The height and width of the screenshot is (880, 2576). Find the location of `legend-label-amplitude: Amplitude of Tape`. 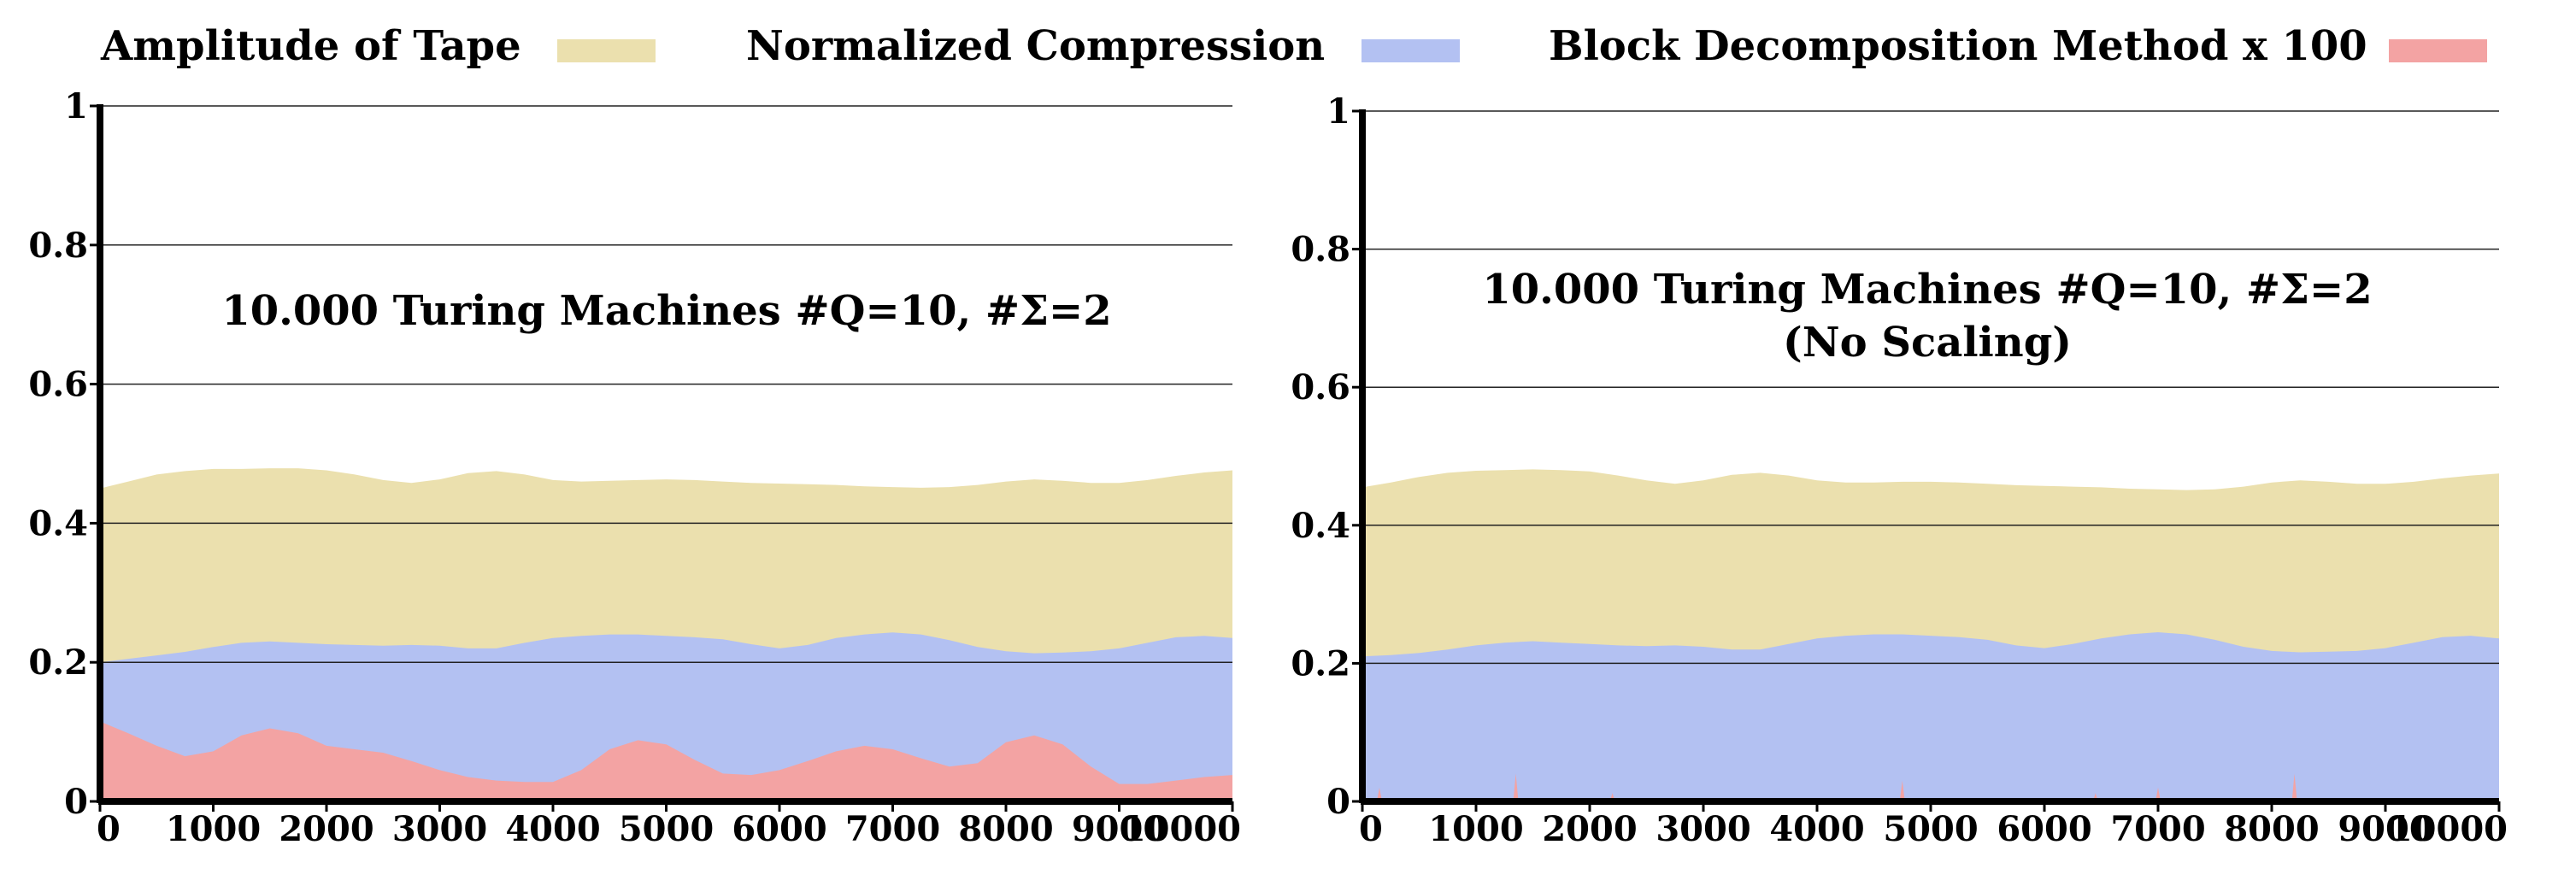

legend-label-amplitude: Amplitude of Tape is located at coordinates (310, 46).